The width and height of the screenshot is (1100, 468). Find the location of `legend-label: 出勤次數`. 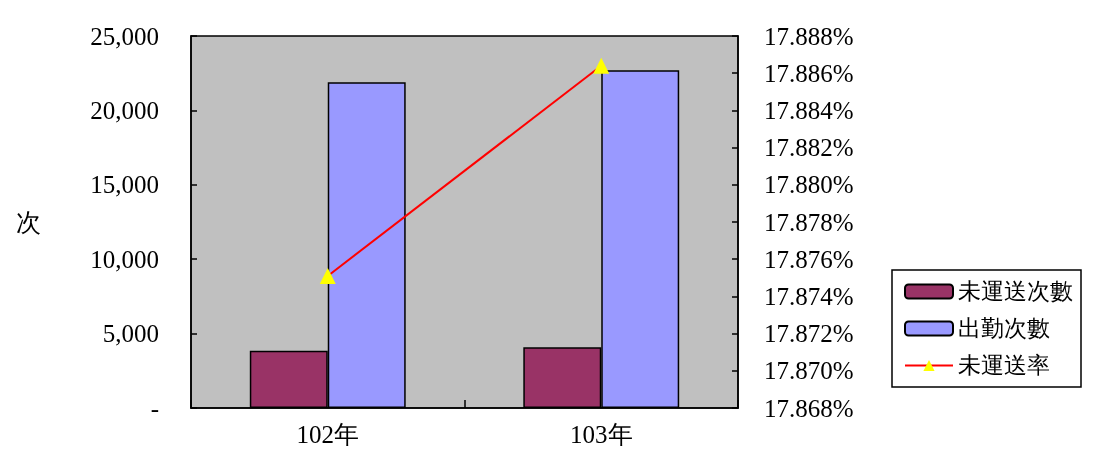

legend-label: 出勤次數 is located at coordinates (1004, 328).